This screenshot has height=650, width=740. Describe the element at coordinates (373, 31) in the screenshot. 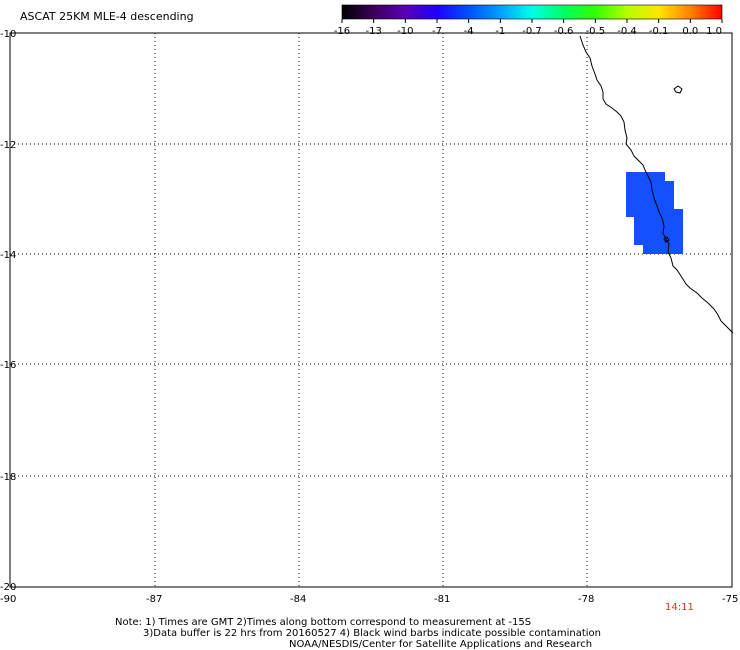

I see `colorbar-label: -13` at that location.